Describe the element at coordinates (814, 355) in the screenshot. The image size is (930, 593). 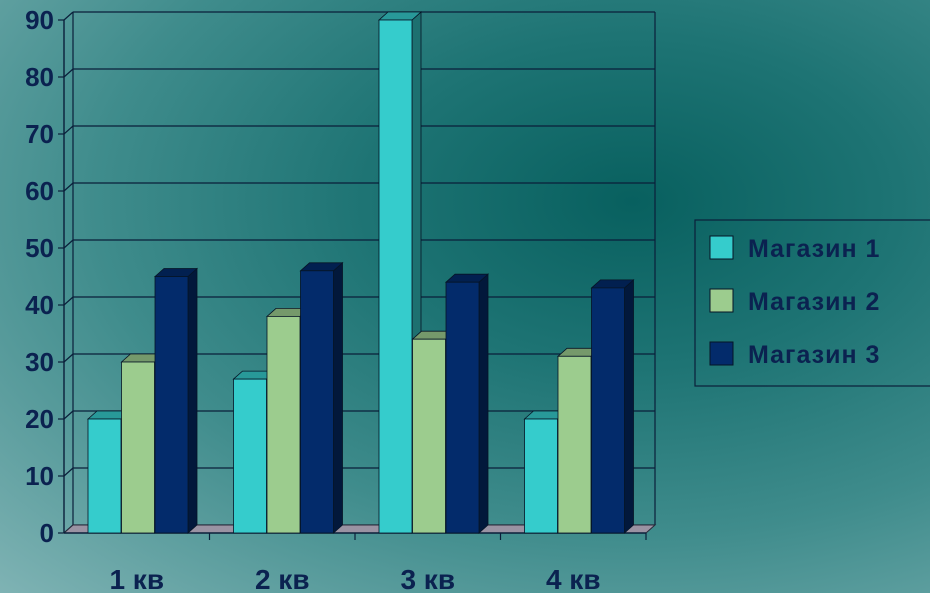
I see `legend-label: Магазин 3` at that location.